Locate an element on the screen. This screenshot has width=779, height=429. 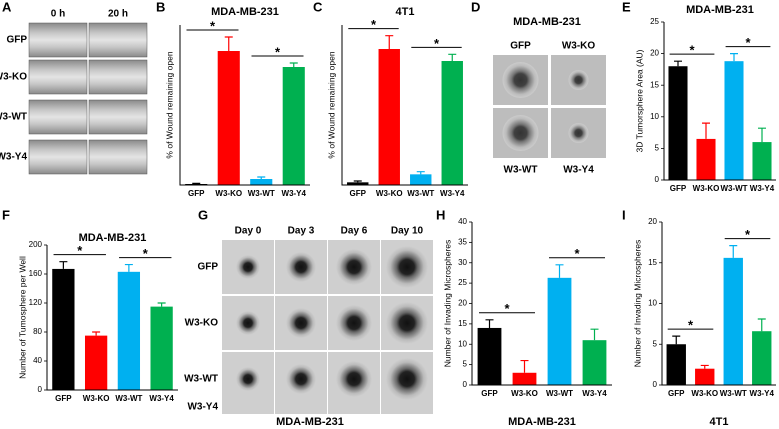
panel-title: MDA-MB-231 is located at coordinates (547, 22).